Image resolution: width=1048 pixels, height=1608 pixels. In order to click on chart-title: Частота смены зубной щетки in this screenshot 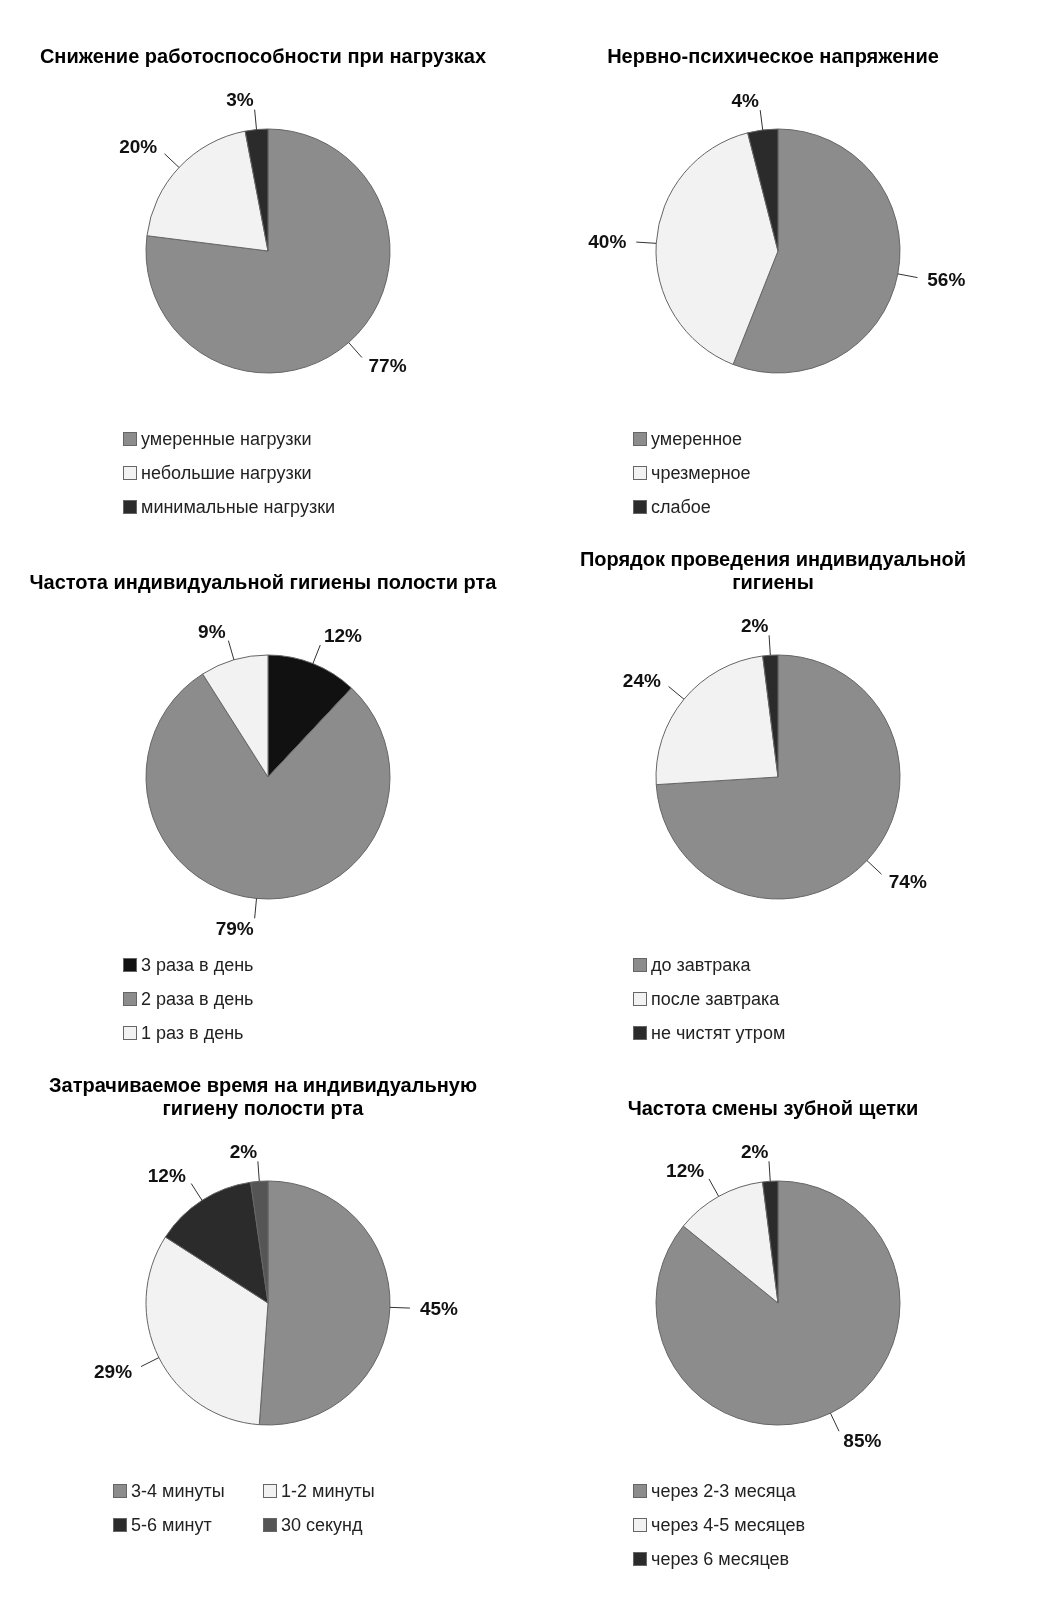, I will do `click(773, 1108)`.